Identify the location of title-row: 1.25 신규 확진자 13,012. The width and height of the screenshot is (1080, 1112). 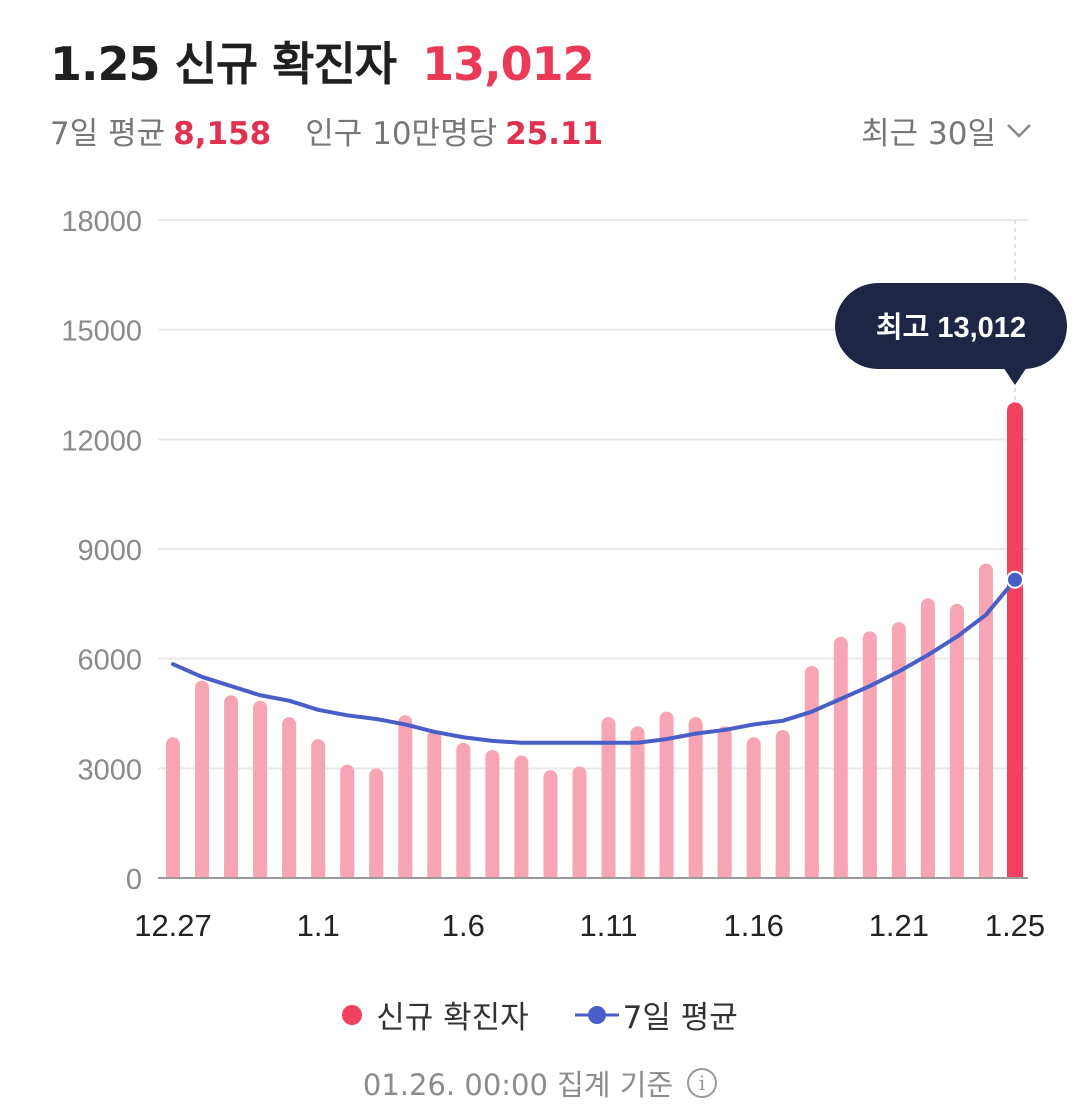
(545, 61).